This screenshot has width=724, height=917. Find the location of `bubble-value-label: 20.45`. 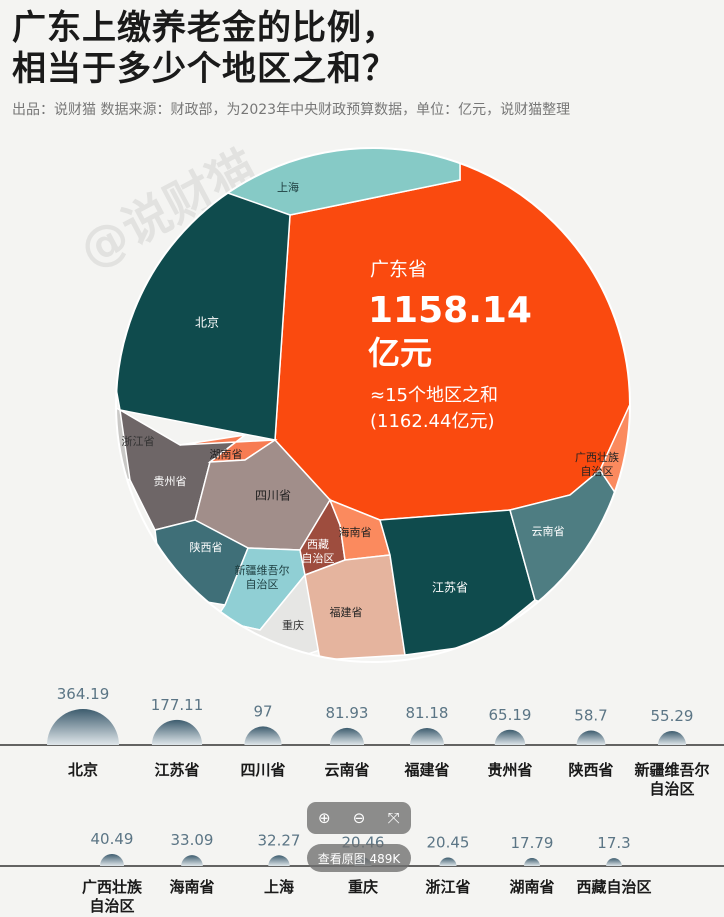

bubble-value-label: 20.45 is located at coordinates (448, 842).